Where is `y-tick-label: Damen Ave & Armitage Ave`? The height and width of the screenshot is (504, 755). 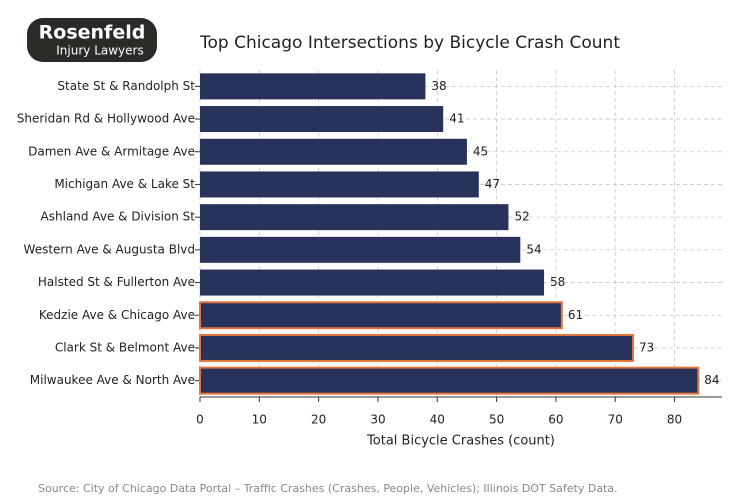
y-tick-label: Damen Ave & Armitage Ave is located at coordinates (111, 151).